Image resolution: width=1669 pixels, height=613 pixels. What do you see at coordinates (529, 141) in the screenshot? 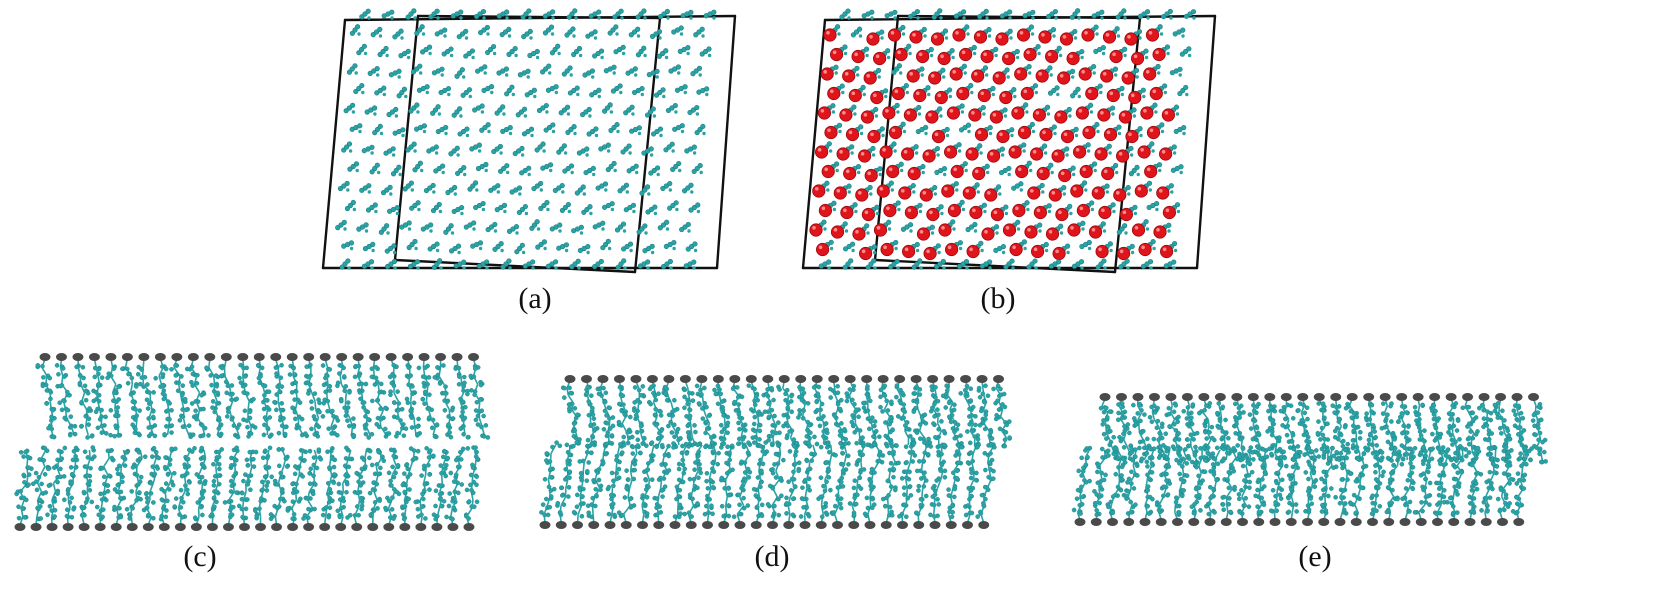
I see `crystal-box-a` at bounding box center [529, 141].